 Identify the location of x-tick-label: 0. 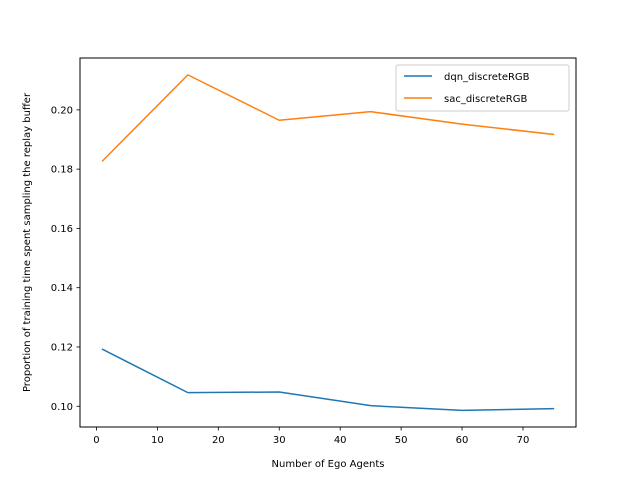
(96, 440).